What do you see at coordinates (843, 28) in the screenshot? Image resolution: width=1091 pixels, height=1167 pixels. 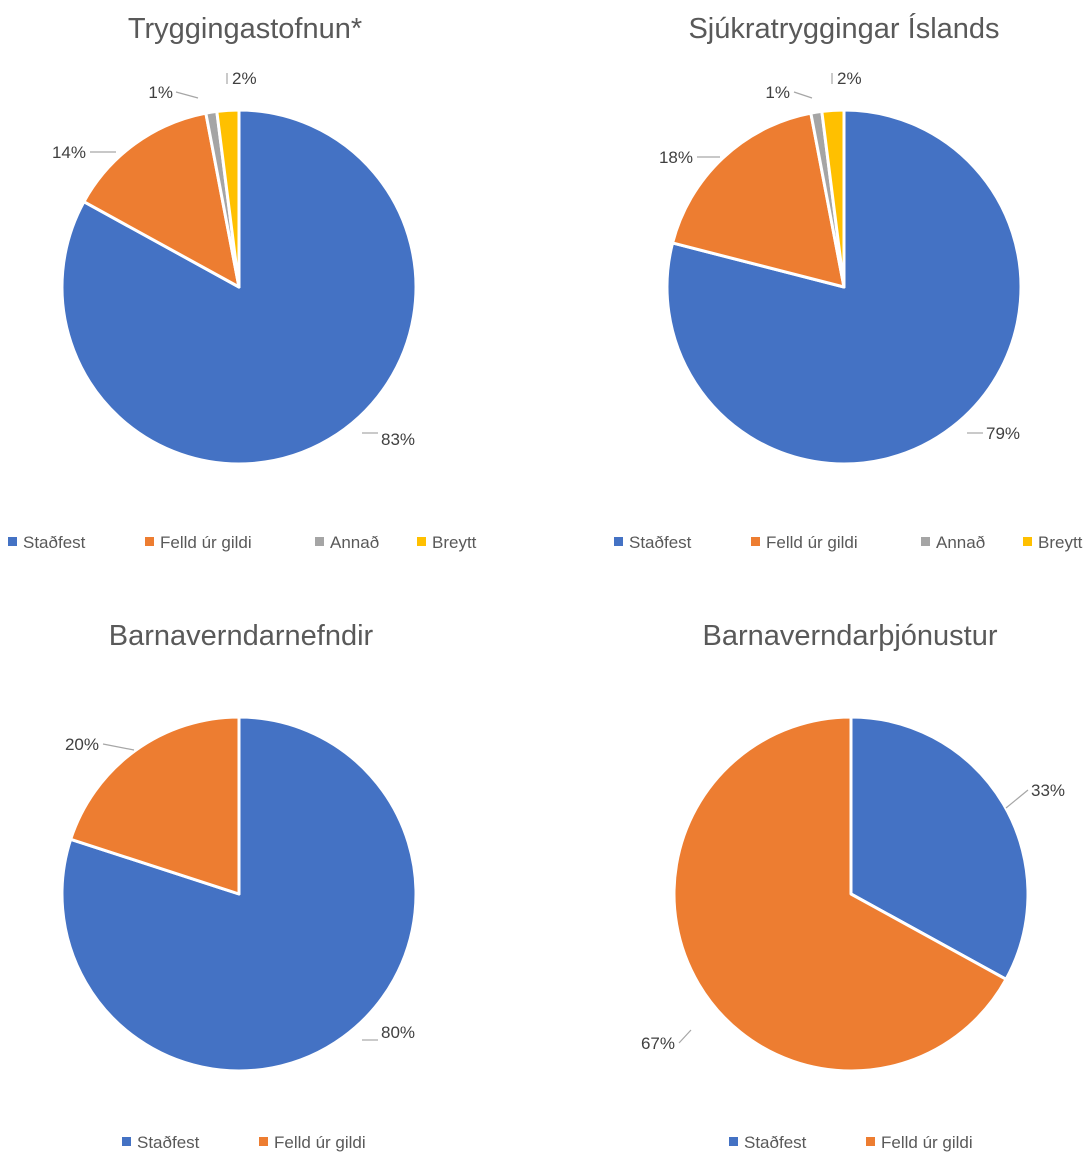 I see `chart-title: Sjúkratryggingar Íslands` at bounding box center [843, 28].